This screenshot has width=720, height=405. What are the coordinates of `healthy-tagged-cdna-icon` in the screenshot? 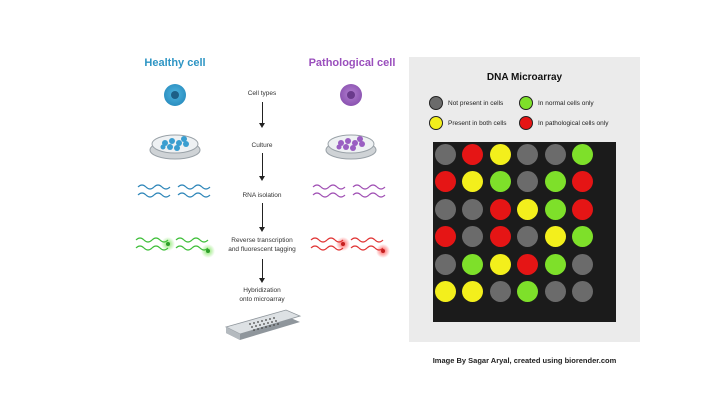 It's located at (175, 247).